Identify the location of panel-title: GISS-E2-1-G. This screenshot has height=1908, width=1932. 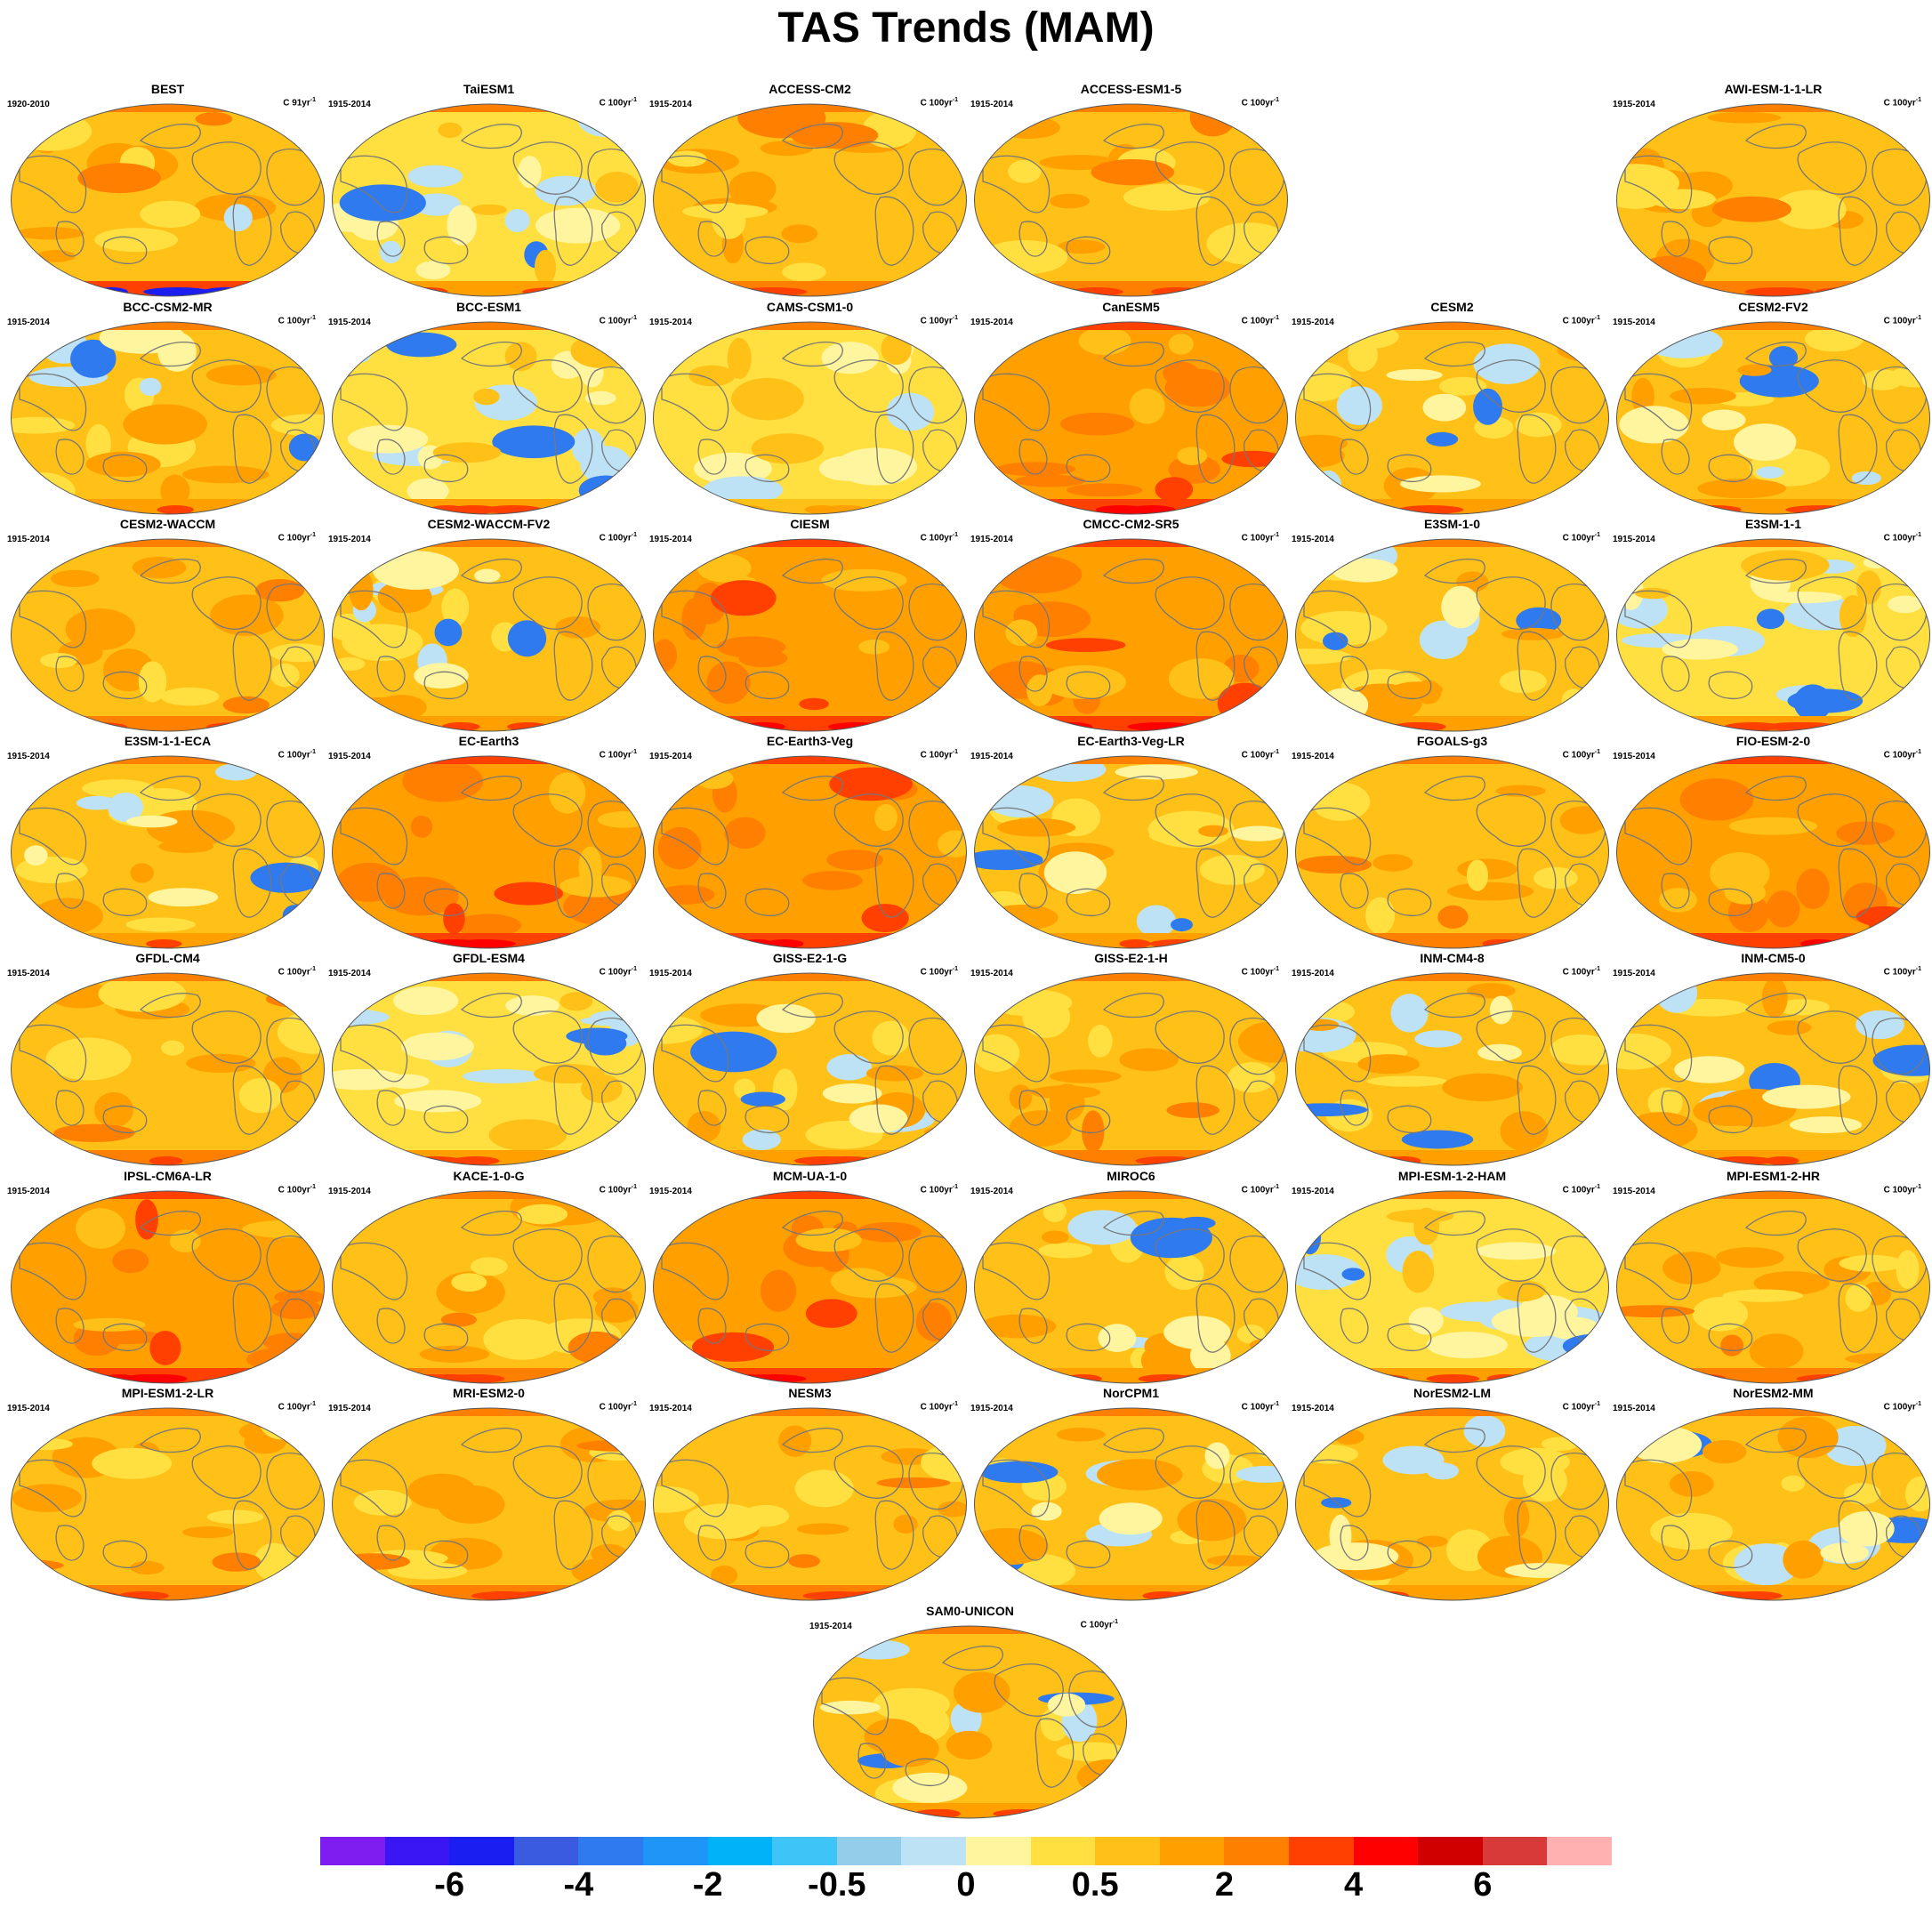
(810, 958).